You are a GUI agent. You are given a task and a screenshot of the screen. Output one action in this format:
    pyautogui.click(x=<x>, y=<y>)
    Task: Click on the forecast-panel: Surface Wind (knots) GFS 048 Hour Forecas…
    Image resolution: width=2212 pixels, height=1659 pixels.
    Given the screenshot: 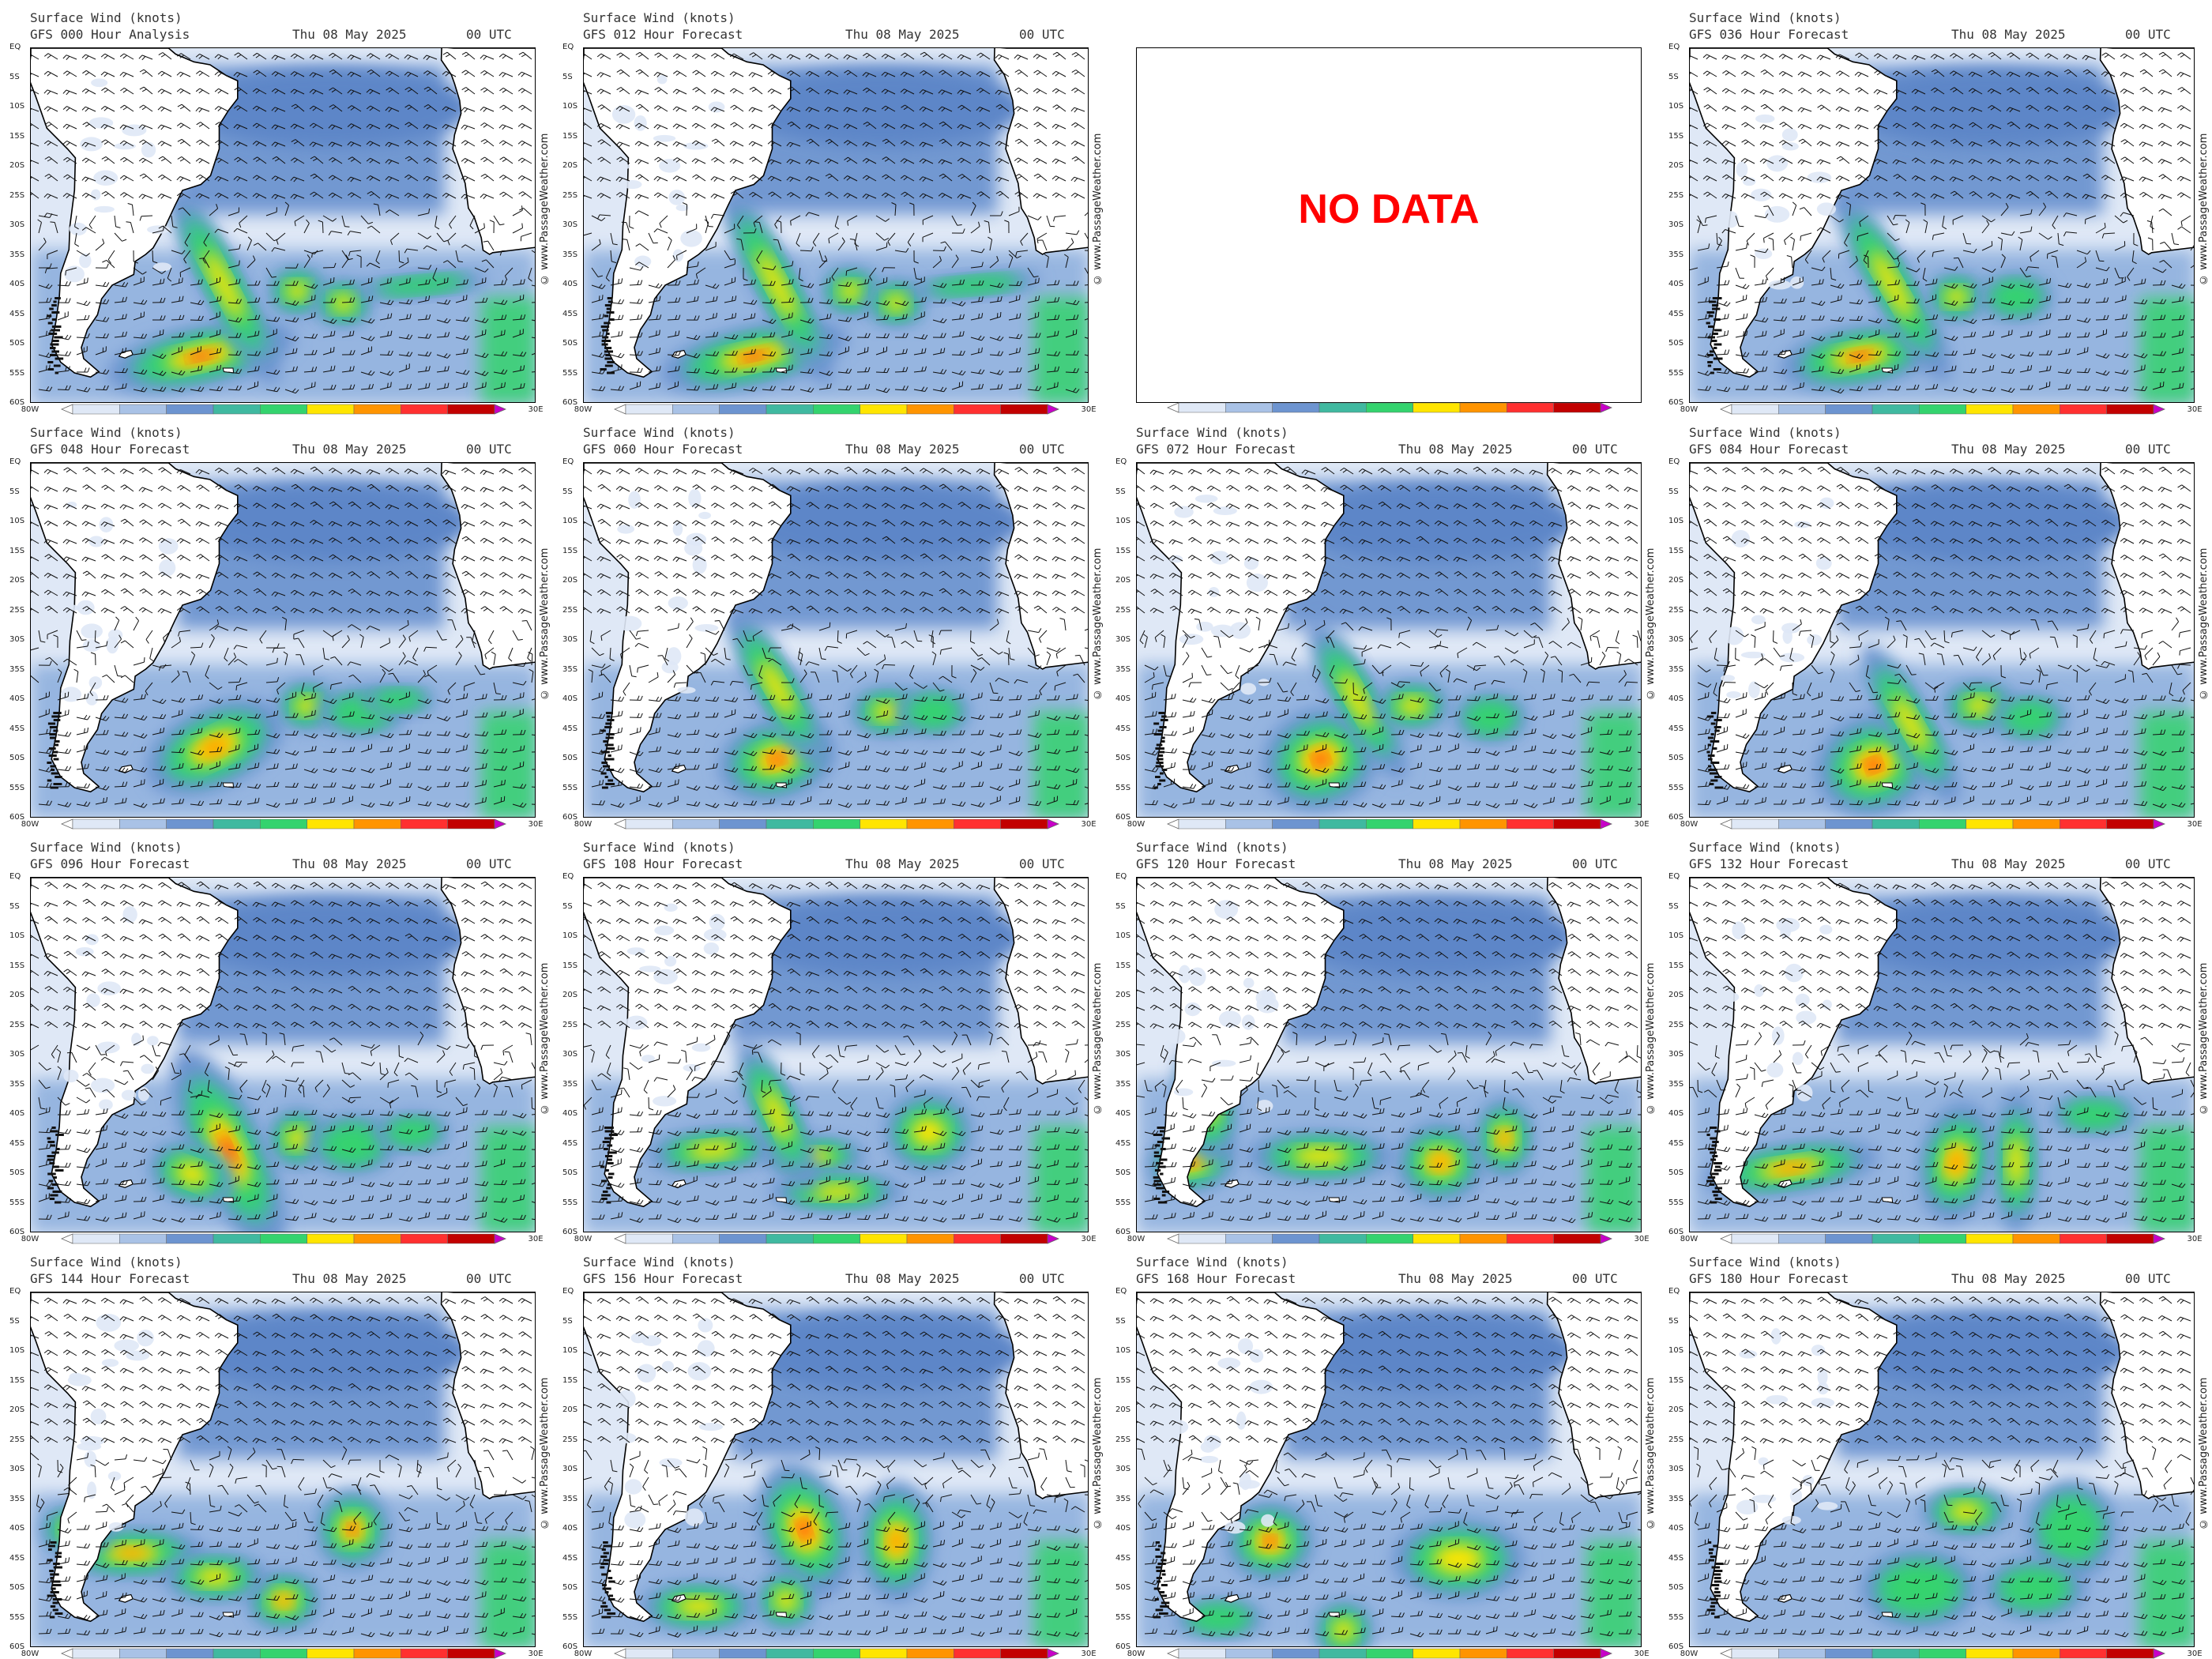 What is the action you would take?
    pyautogui.click(x=276, y=623)
    